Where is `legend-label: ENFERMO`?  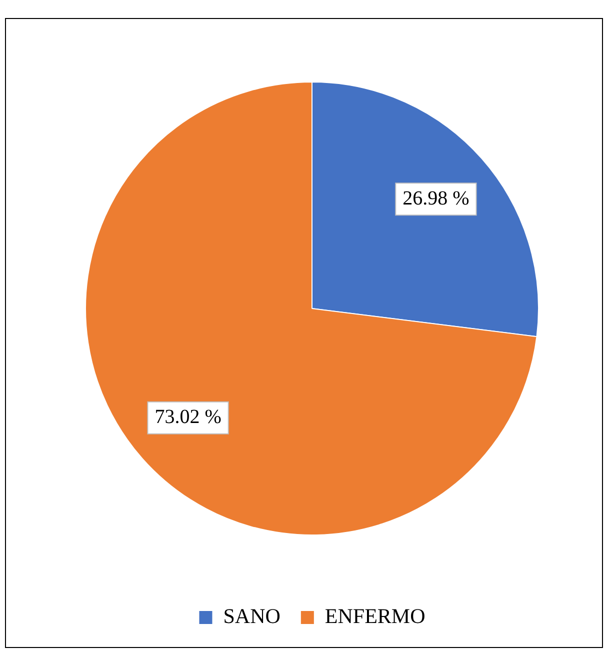
legend-label: ENFERMO is located at coordinates (375, 616).